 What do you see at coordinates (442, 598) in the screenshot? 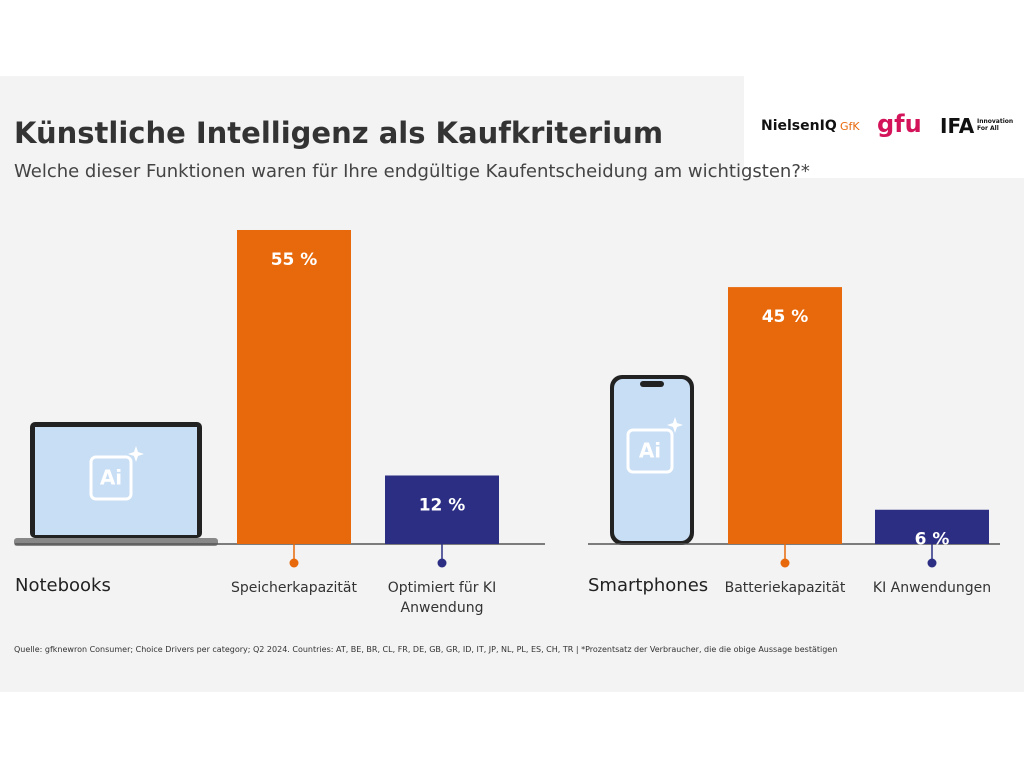
I see `x-tick-label: Optimiert für KI Anwendung` at bounding box center [442, 598].